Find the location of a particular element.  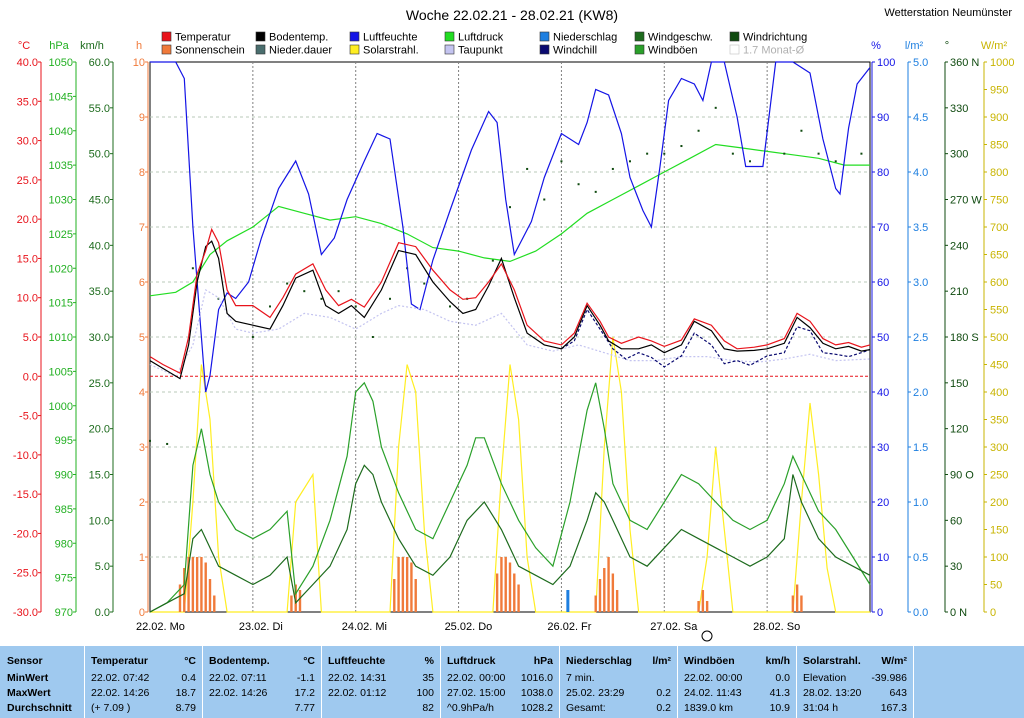

hum-tick-label: 100 is located at coordinates (886, 63).